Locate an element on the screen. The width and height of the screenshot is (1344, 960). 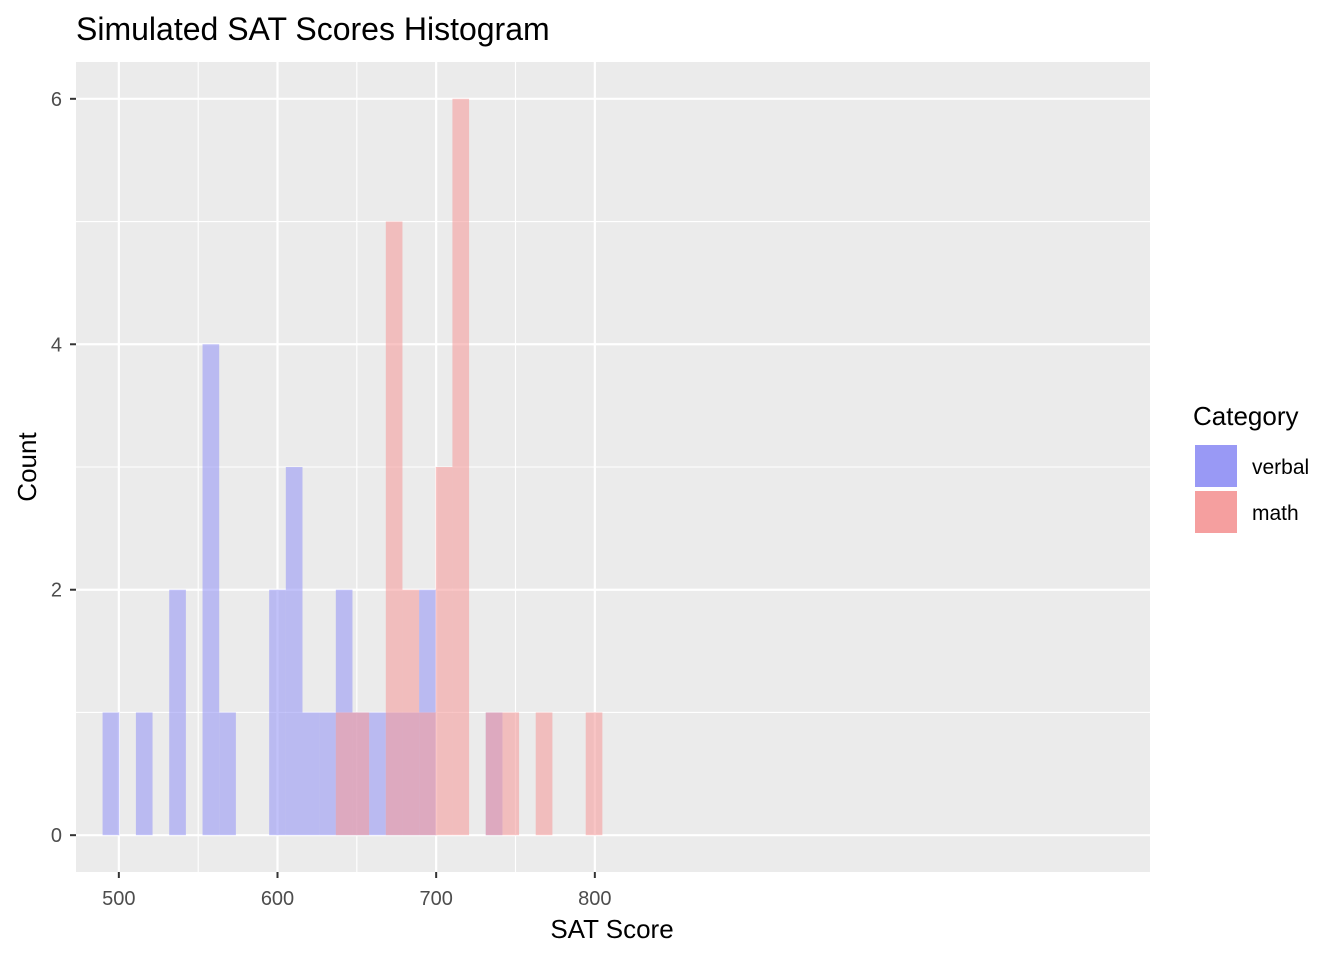
legend-title: Category is located at coordinates (1246, 416).